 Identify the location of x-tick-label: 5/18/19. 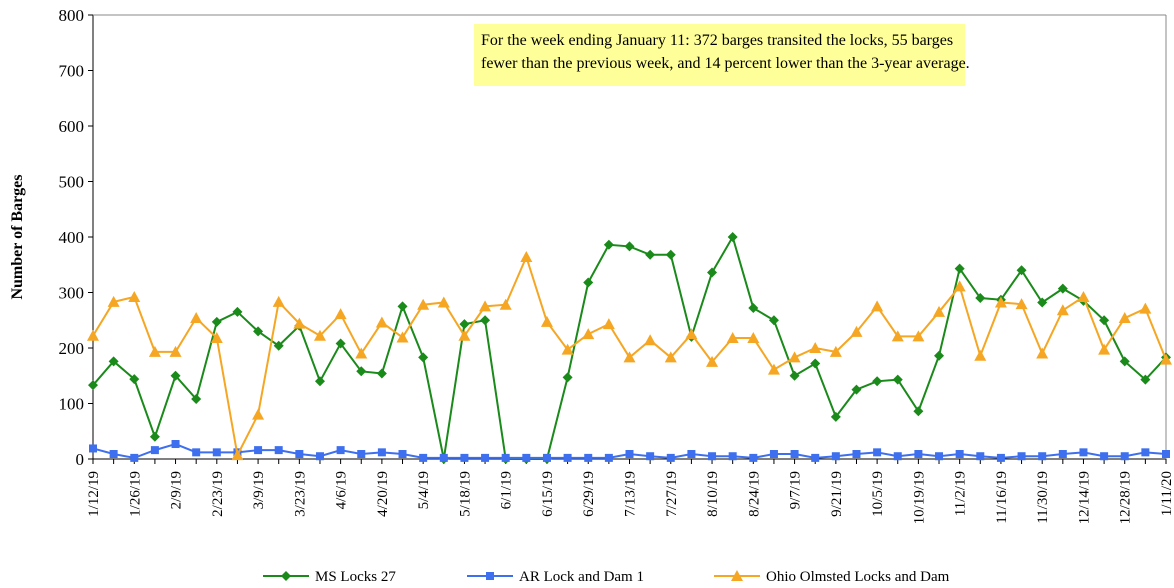
(465, 494).